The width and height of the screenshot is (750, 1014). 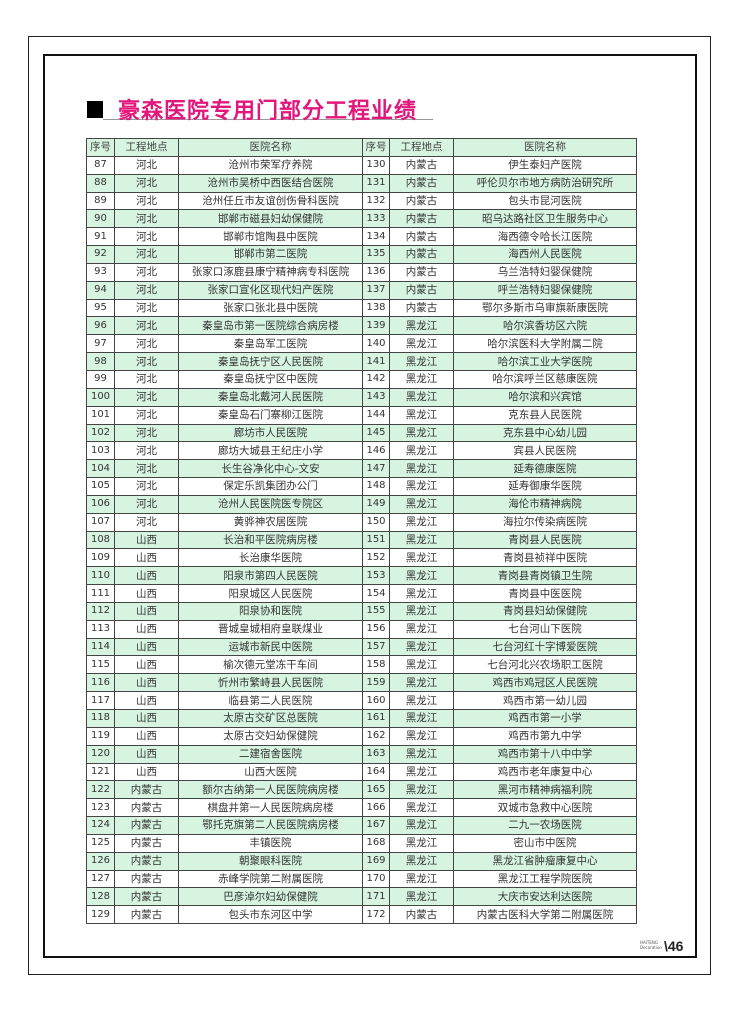 What do you see at coordinates (545, 397) in the screenshot?
I see `cell-hospital: 哈尔滨和兴宾馆` at bounding box center [545, 397].